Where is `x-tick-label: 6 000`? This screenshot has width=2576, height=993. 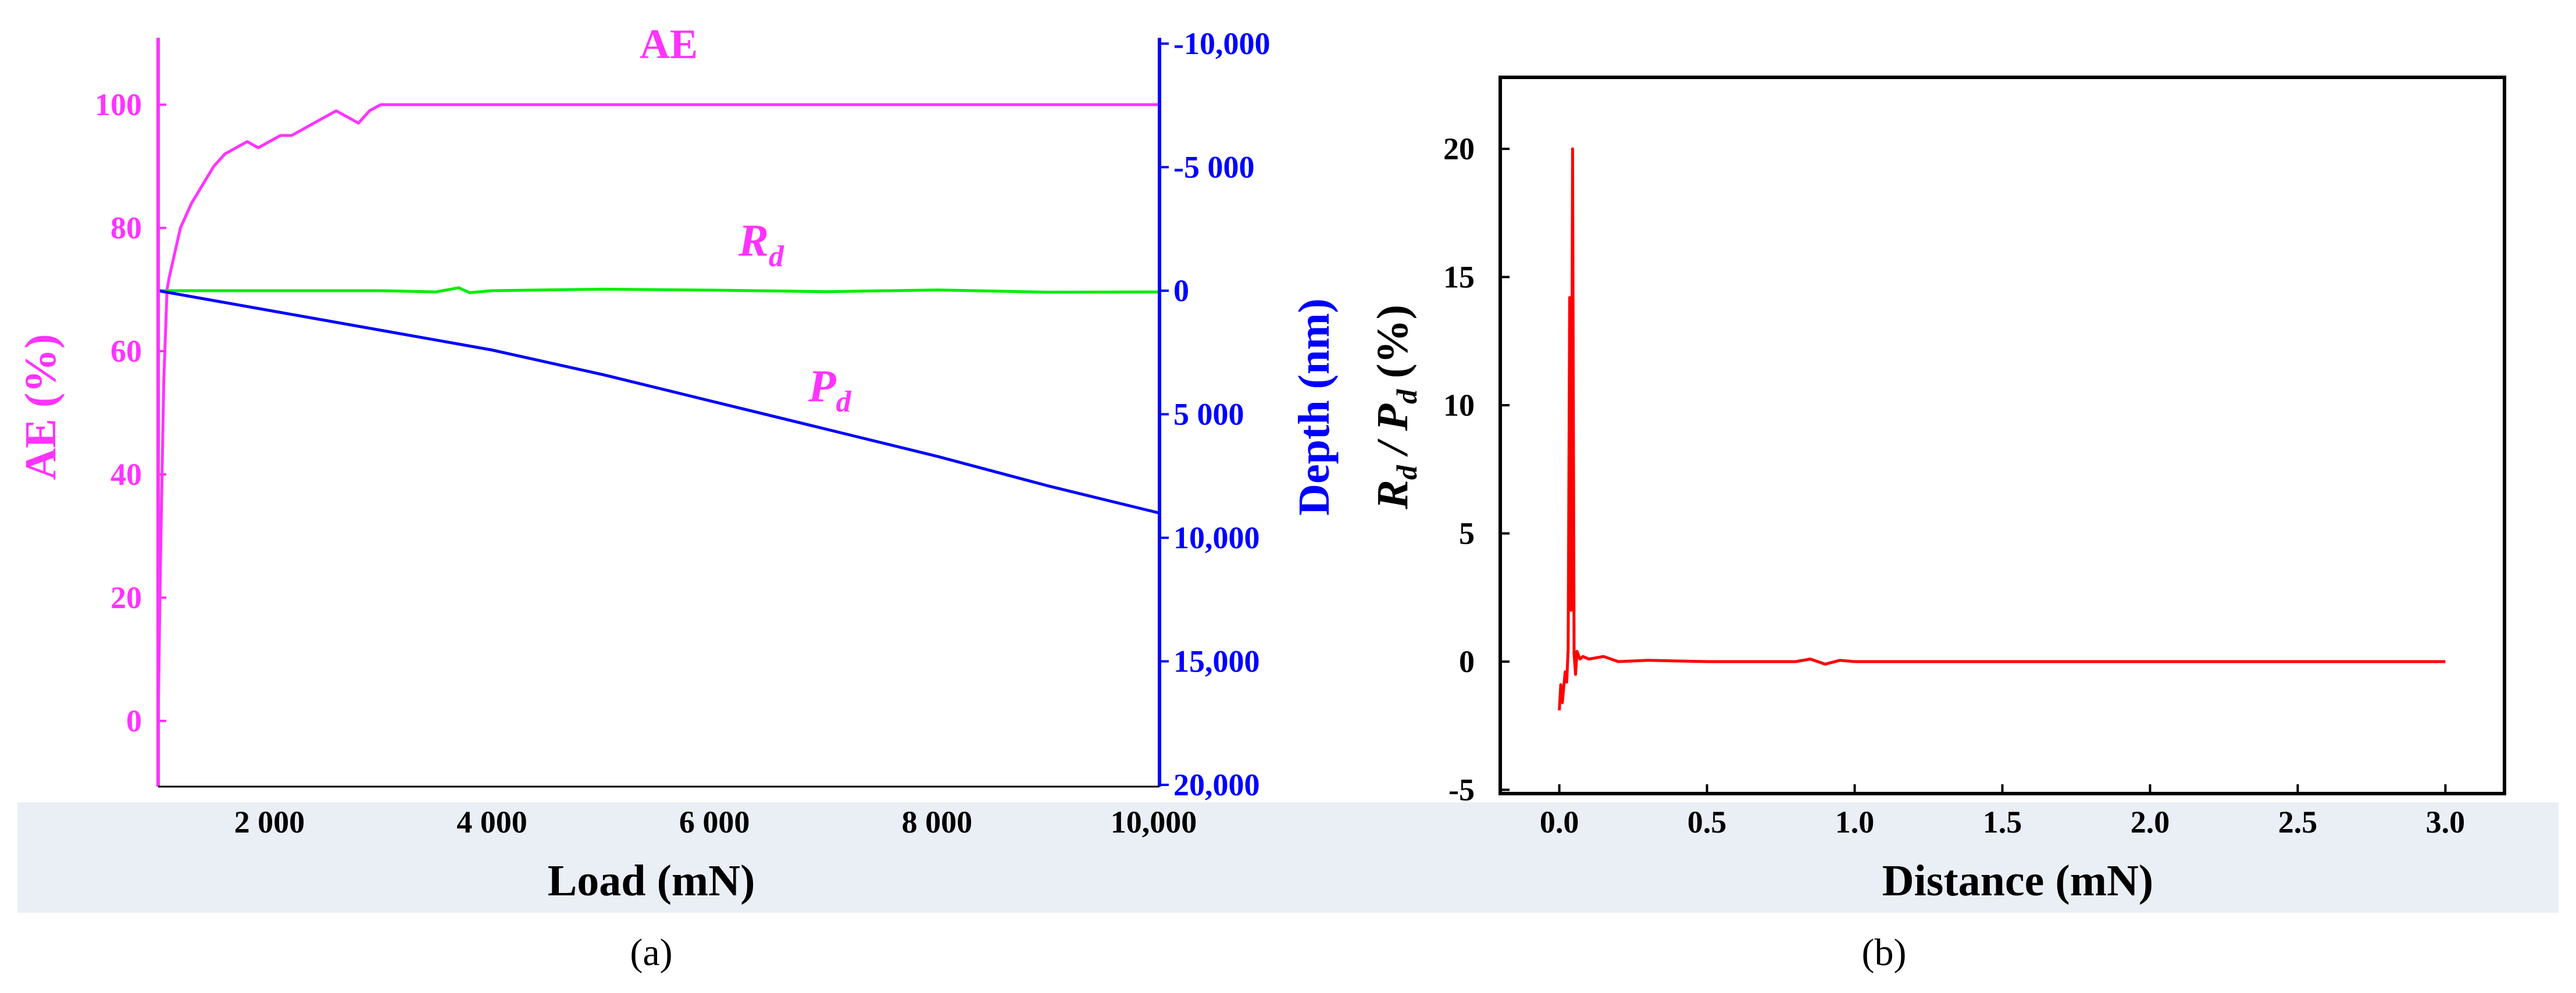 x-tick-label: 6 000 is located at coordinates (715, 823).